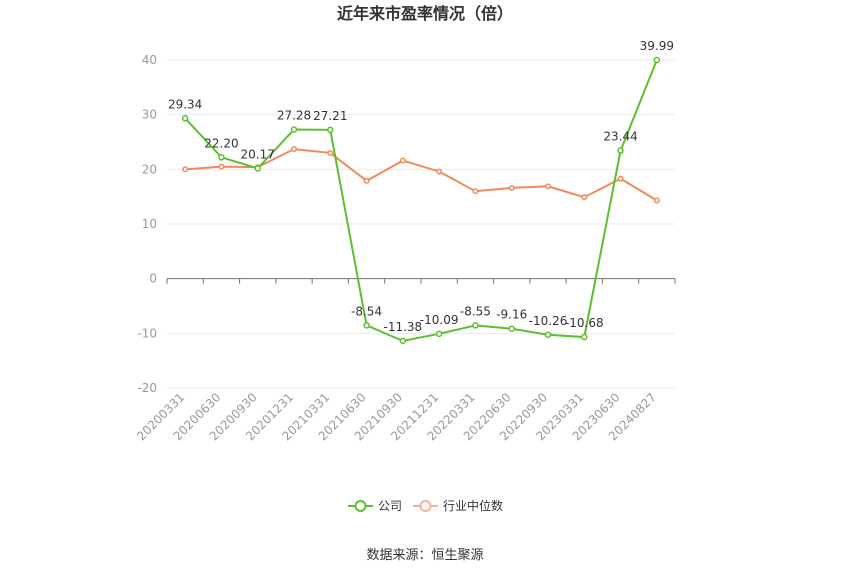 The image size is (850, 575). What do you see at coordinates (294, 116) in the screenshot?
I see `data-label: 27.28` at bounding box center [294, 116].